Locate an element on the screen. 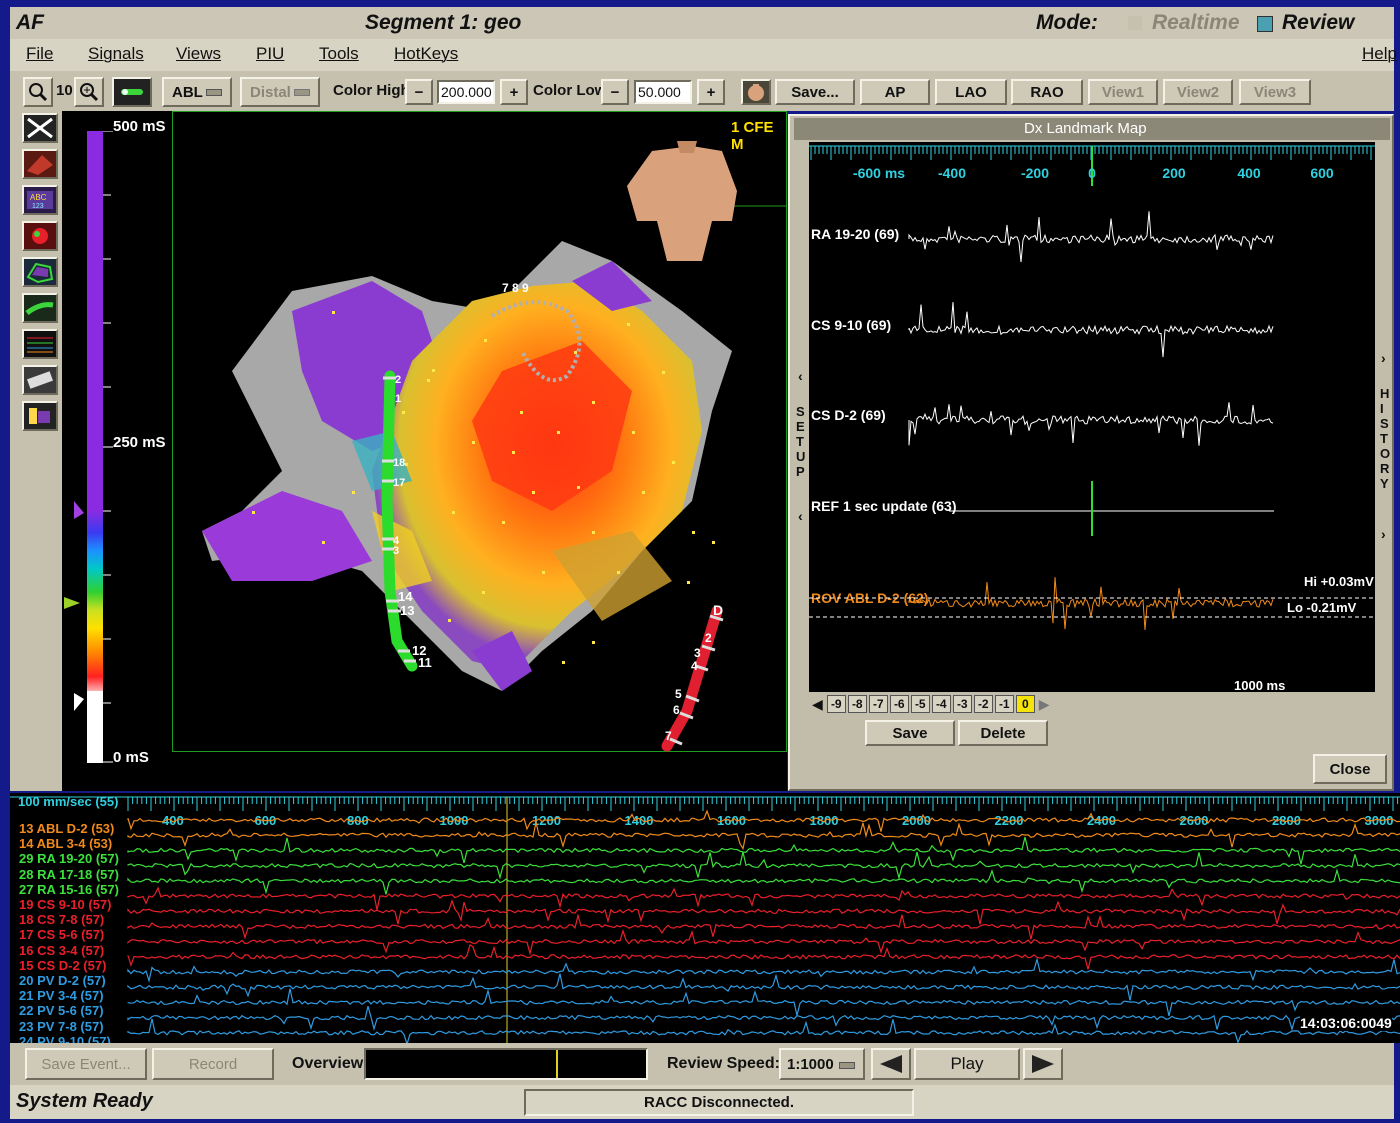 The image size is (1400, 1123). trace-channel-label: 18 CS 7-8 (57) is located at coordinates (62, 920).